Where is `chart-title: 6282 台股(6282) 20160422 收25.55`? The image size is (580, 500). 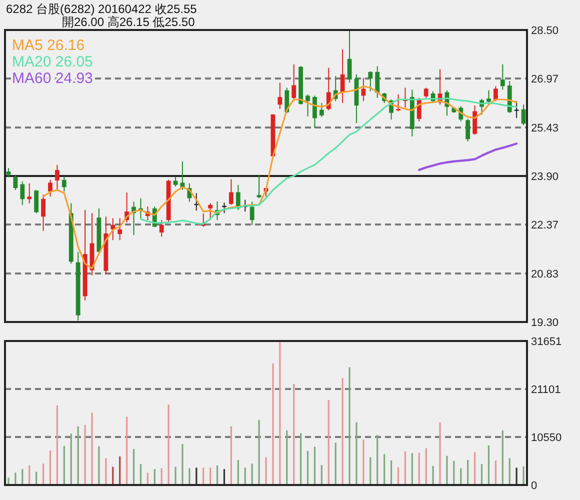
chart-title: 6282 台股(6282) 20160422 收25.55 is located at coordinates (102, 9).